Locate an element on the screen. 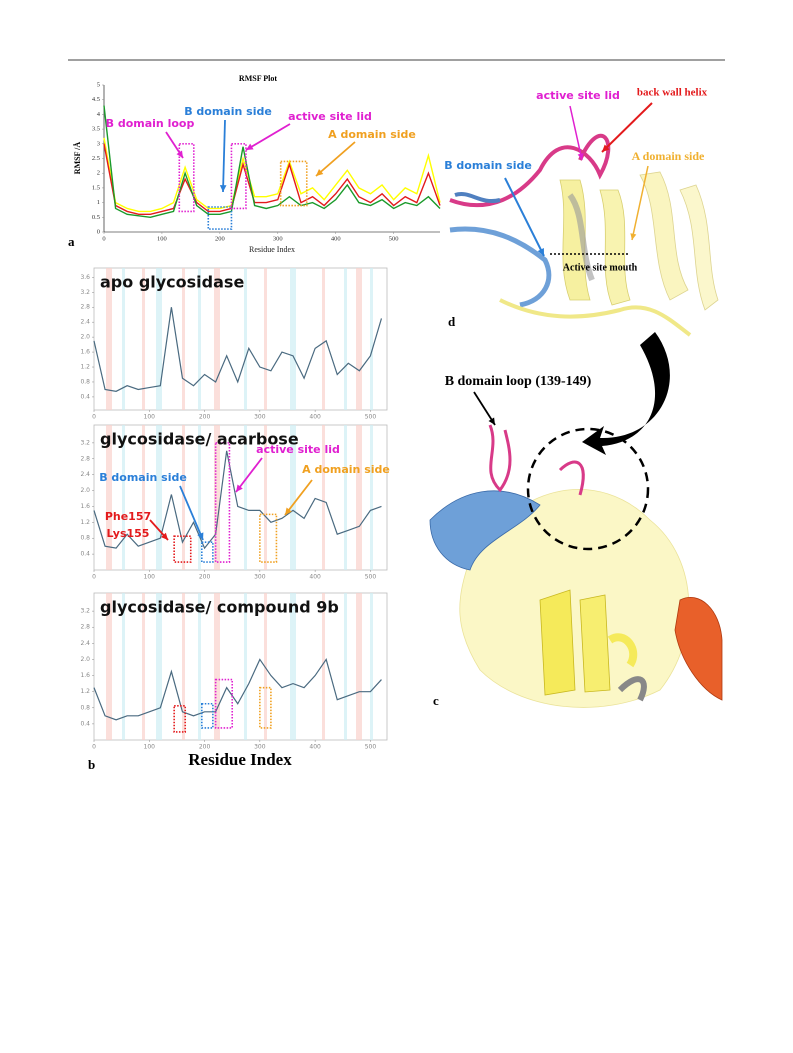 This screenshot has height=1053, width=793. chart-title: glycosidase/ acarbose is located at coordinates (199, 439).